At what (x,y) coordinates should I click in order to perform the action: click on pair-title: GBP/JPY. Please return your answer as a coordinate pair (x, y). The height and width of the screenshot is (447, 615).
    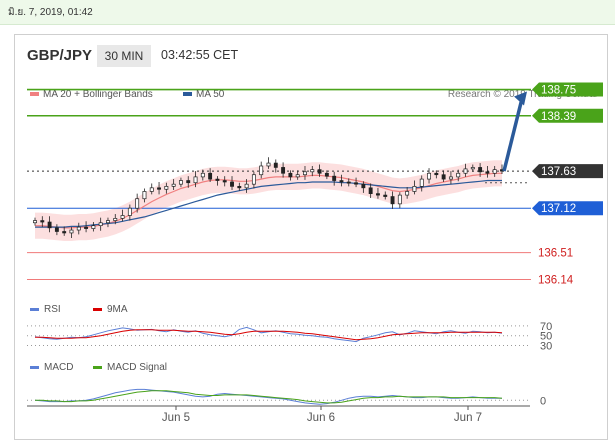
    Looking at the image, I should click on (60, 55).